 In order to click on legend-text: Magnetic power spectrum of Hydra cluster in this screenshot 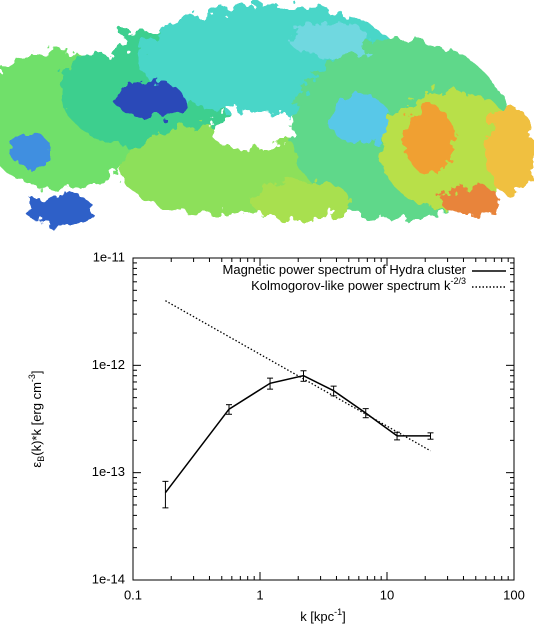, I will do `click(345, 269)`.